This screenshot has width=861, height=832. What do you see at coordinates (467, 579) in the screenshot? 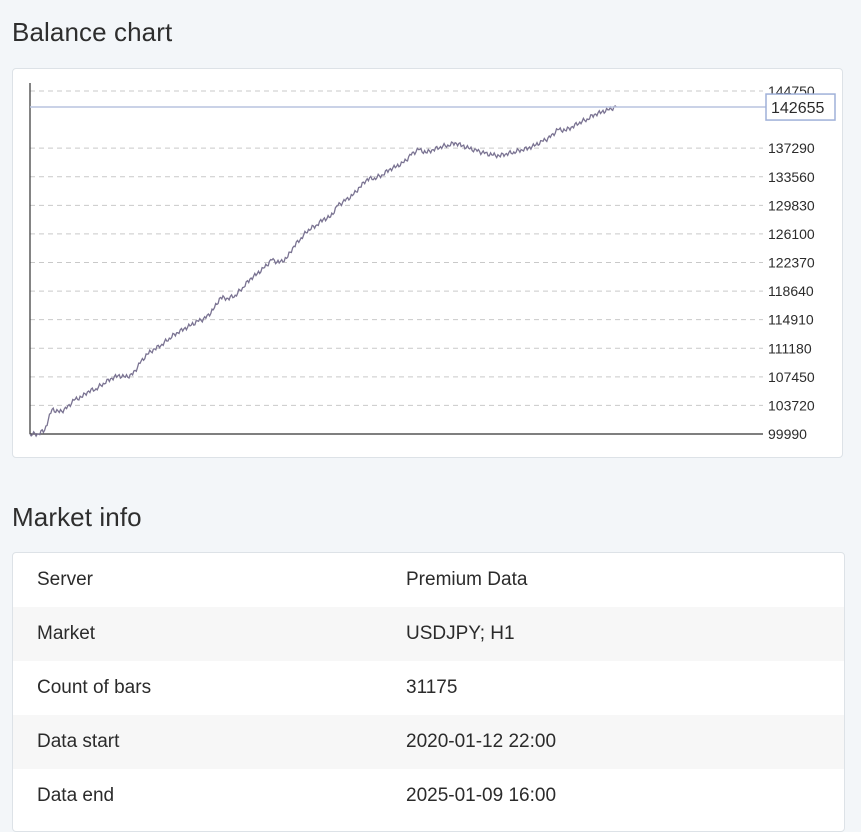
I see `info-value-server: Premium Data` at bounding box center [467, 579].